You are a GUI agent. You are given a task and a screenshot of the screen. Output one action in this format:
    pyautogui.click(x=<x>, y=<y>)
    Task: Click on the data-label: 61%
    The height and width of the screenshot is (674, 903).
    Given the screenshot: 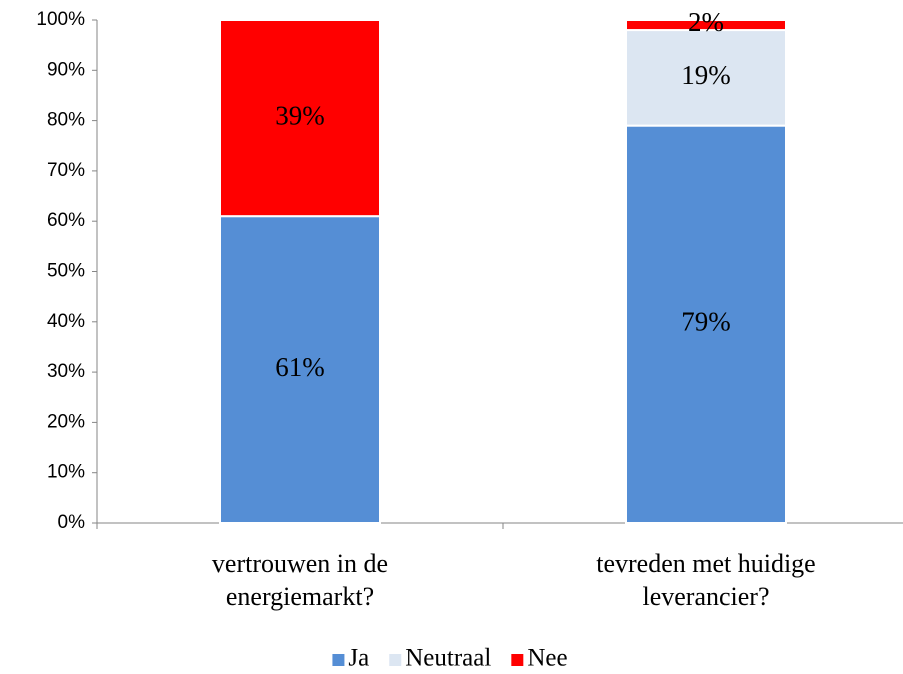 What is the action you would take?
    pyautogui.click(x=300, y=367)
    